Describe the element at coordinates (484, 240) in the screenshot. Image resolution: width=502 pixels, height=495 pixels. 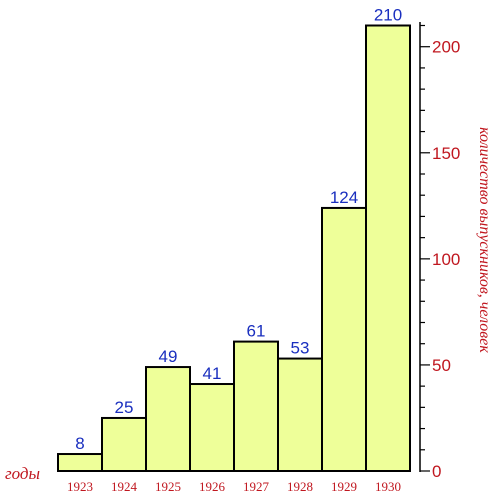
I see `y-axis-label: количество выпускников, человек` at that location.